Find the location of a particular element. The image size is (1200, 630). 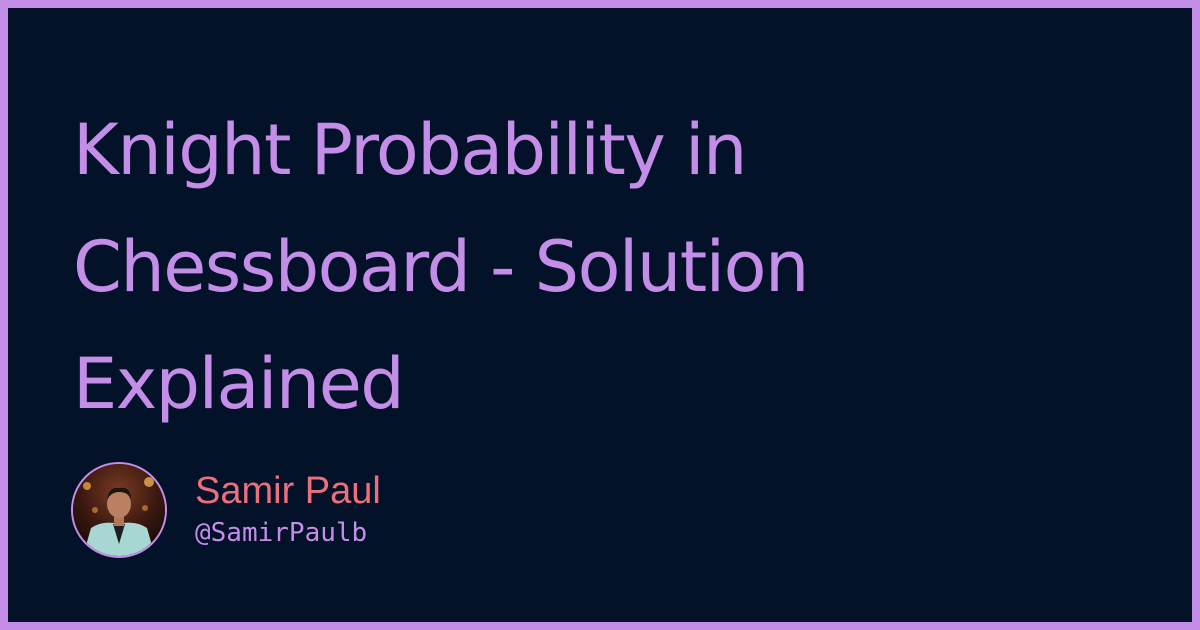

author-text: Samir Paul @SamirPaulb is located at coordinates (288, 510).